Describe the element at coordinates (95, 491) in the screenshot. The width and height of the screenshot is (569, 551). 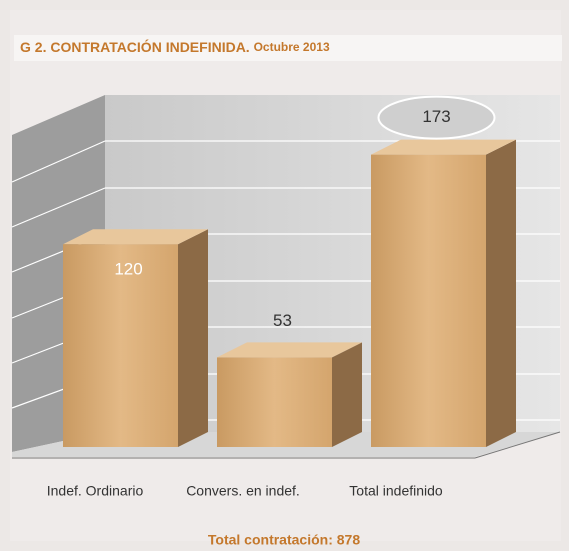
I see `x-tick-label: Indef. Ordinario` at that location.